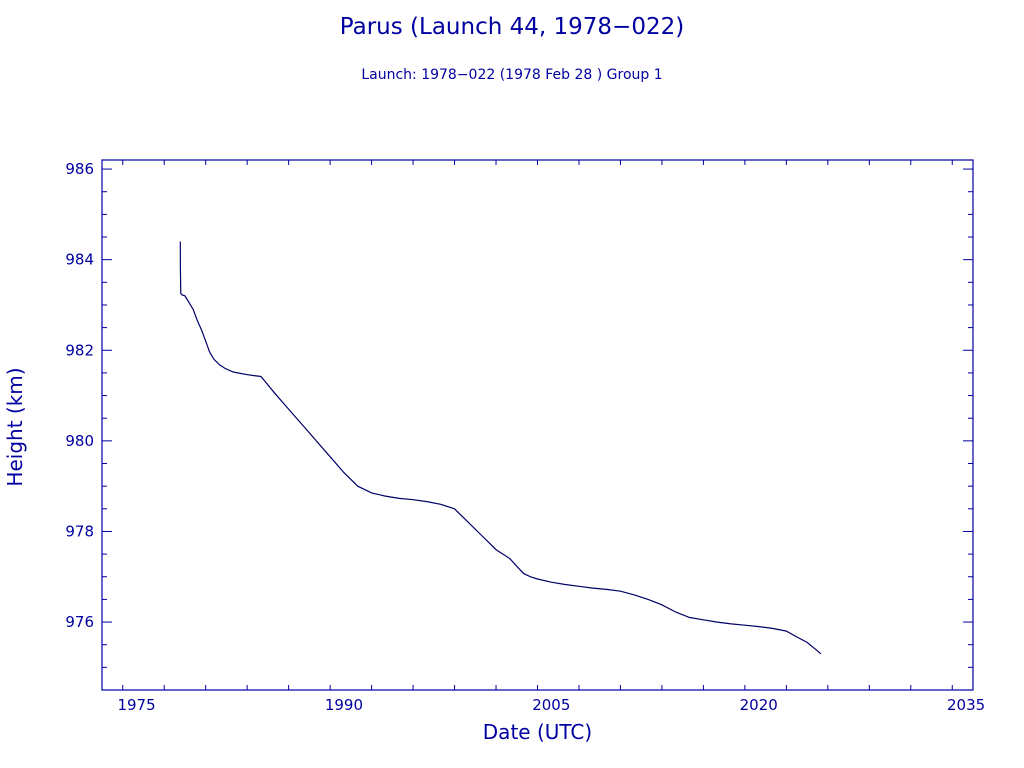  What do you see at coordinates (79, 441) in the screenshot?
I see `y-tick-label: 980` at bounding box center [79, 441].